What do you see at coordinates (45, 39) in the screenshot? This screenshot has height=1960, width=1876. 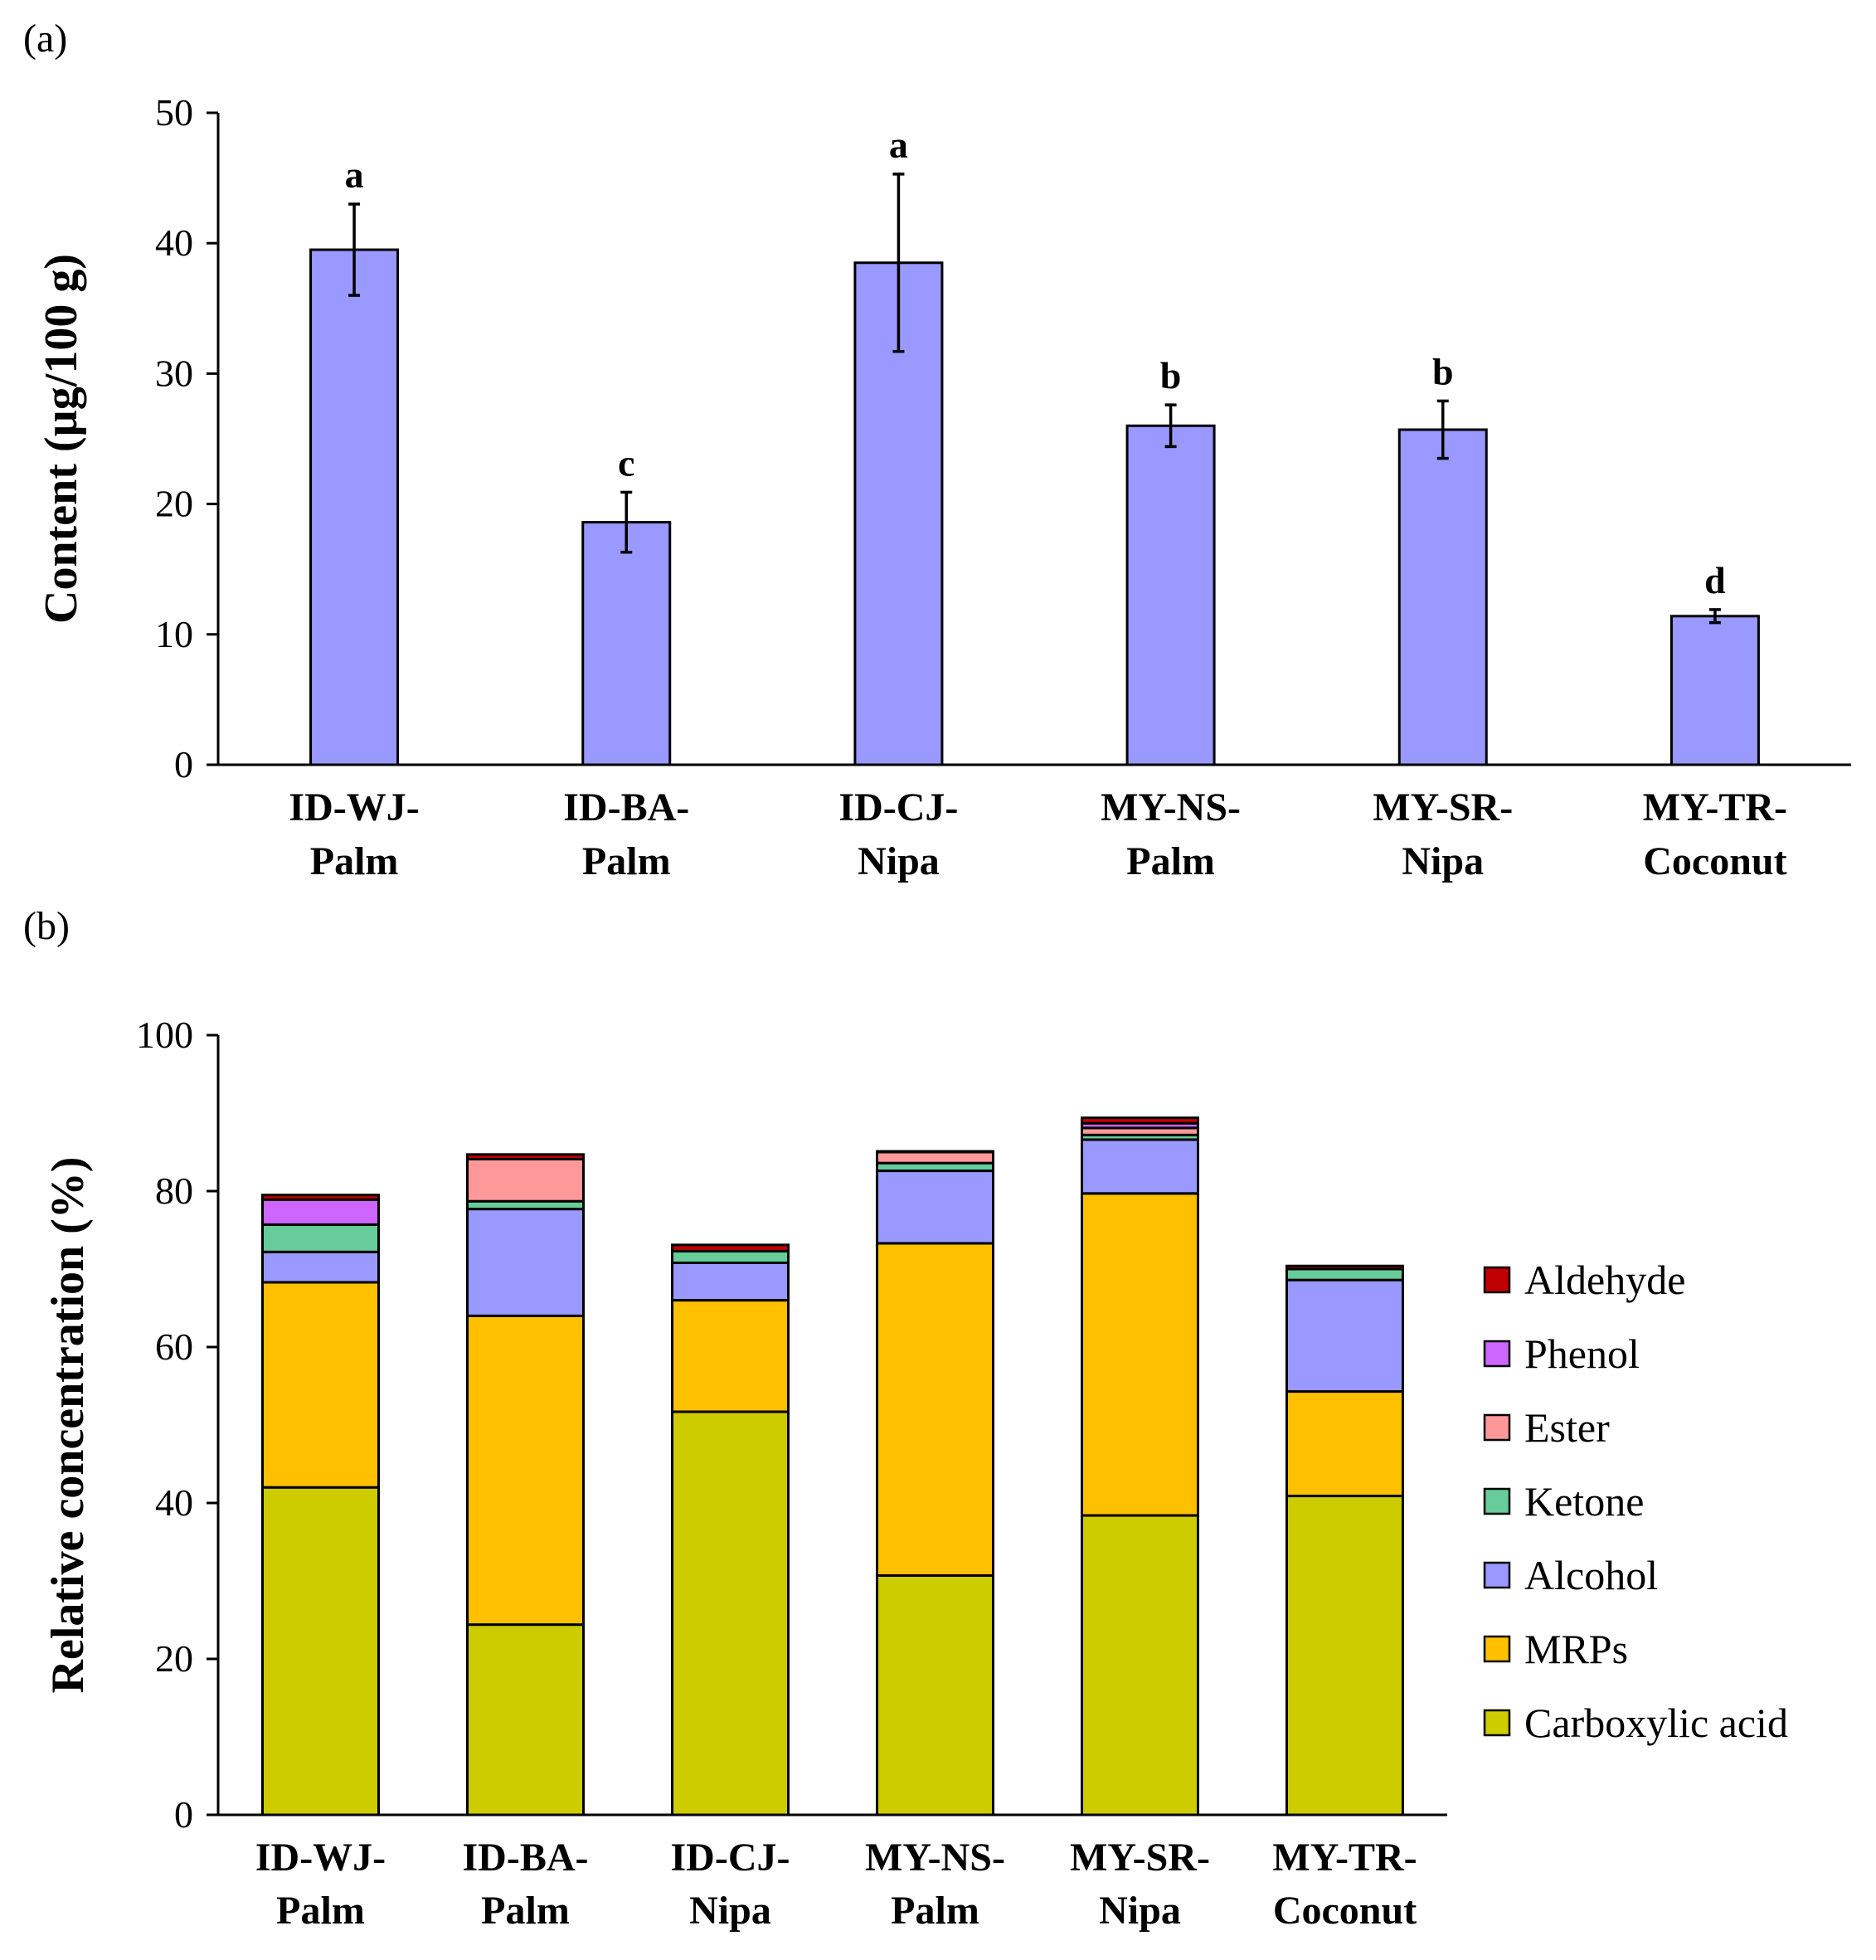 I see `panel-label-a: (a)` at bounding box center [45, 39].